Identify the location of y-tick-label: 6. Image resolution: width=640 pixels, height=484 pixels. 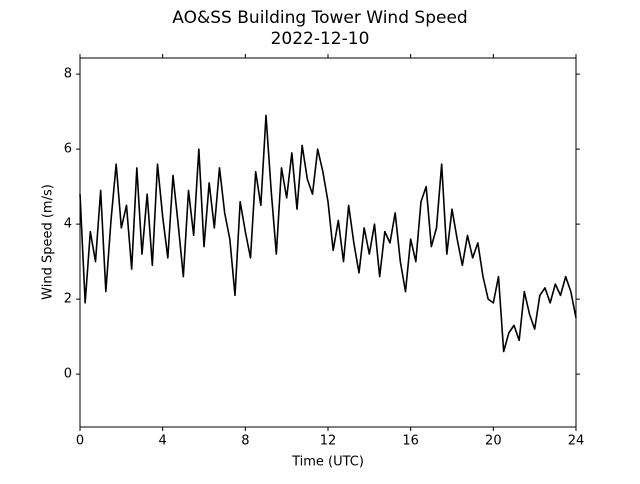
(68, 149).